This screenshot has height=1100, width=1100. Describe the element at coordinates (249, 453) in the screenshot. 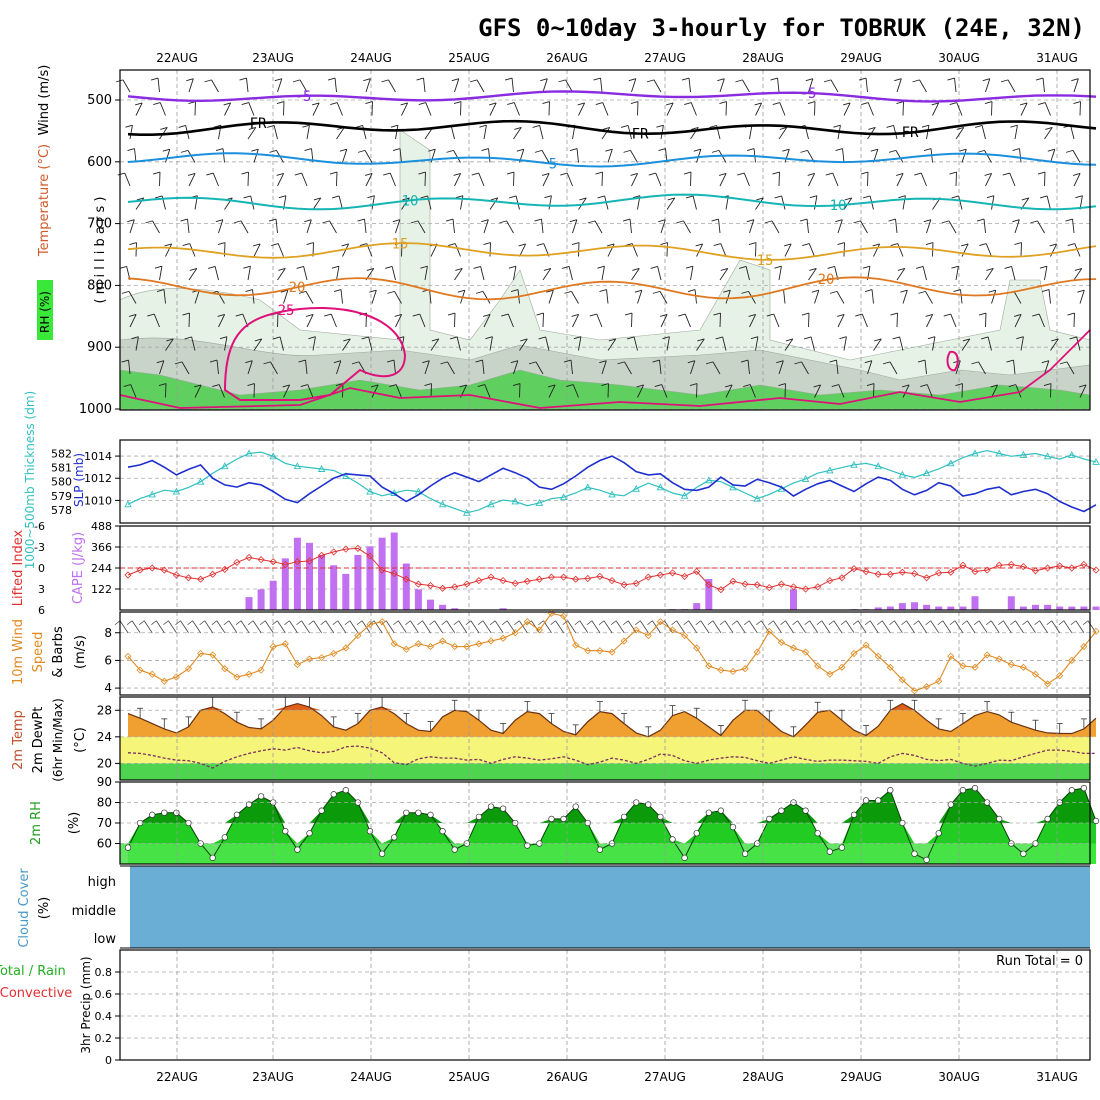

I see `thickness-marker` at that location.